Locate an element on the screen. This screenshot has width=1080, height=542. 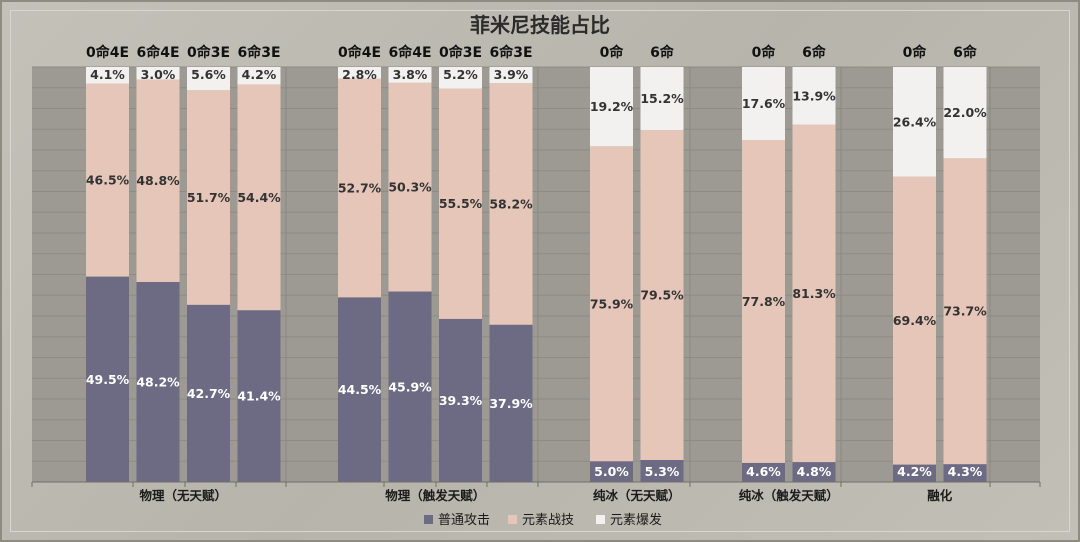
data-label: 77.8% is located at coordinates (764, 301).